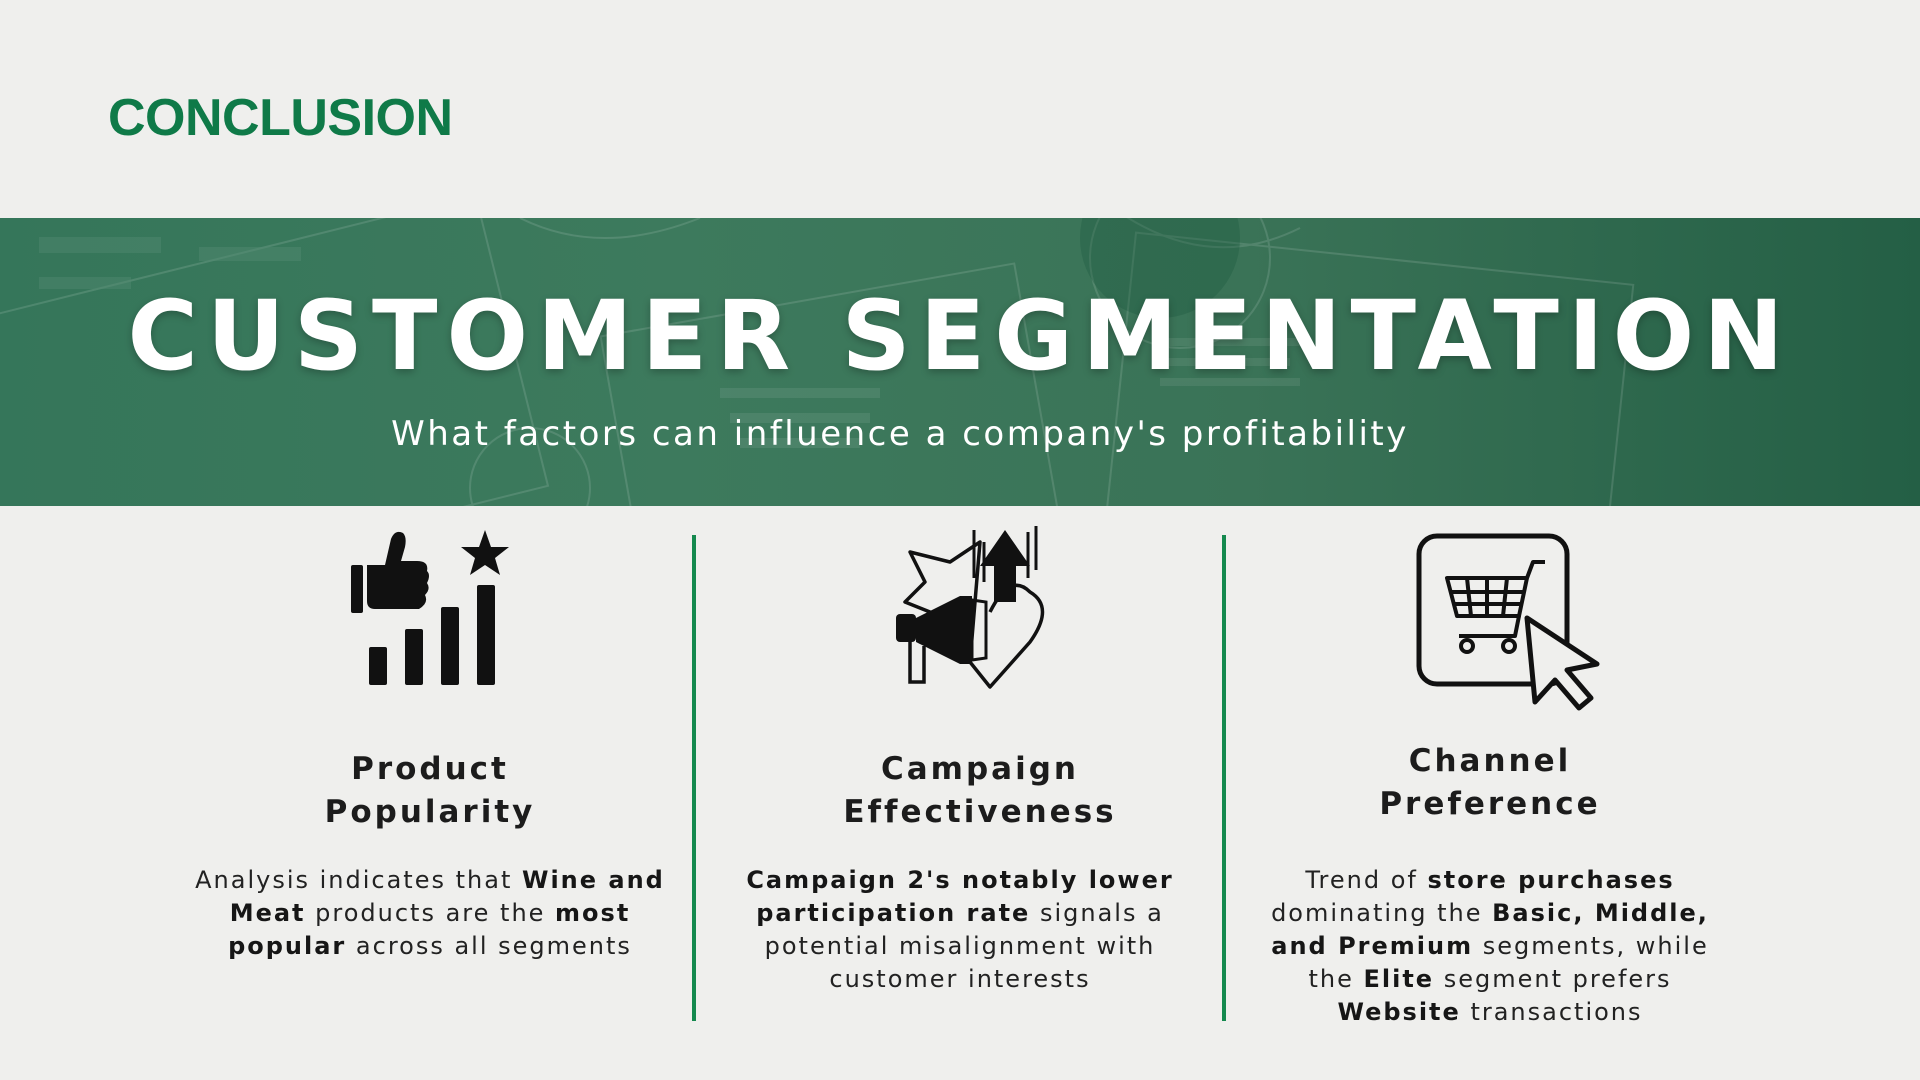 The height and width of the screenshot is (1080, 1920). I want to click on column-title-line: Effectiveness, so click(980, 812).